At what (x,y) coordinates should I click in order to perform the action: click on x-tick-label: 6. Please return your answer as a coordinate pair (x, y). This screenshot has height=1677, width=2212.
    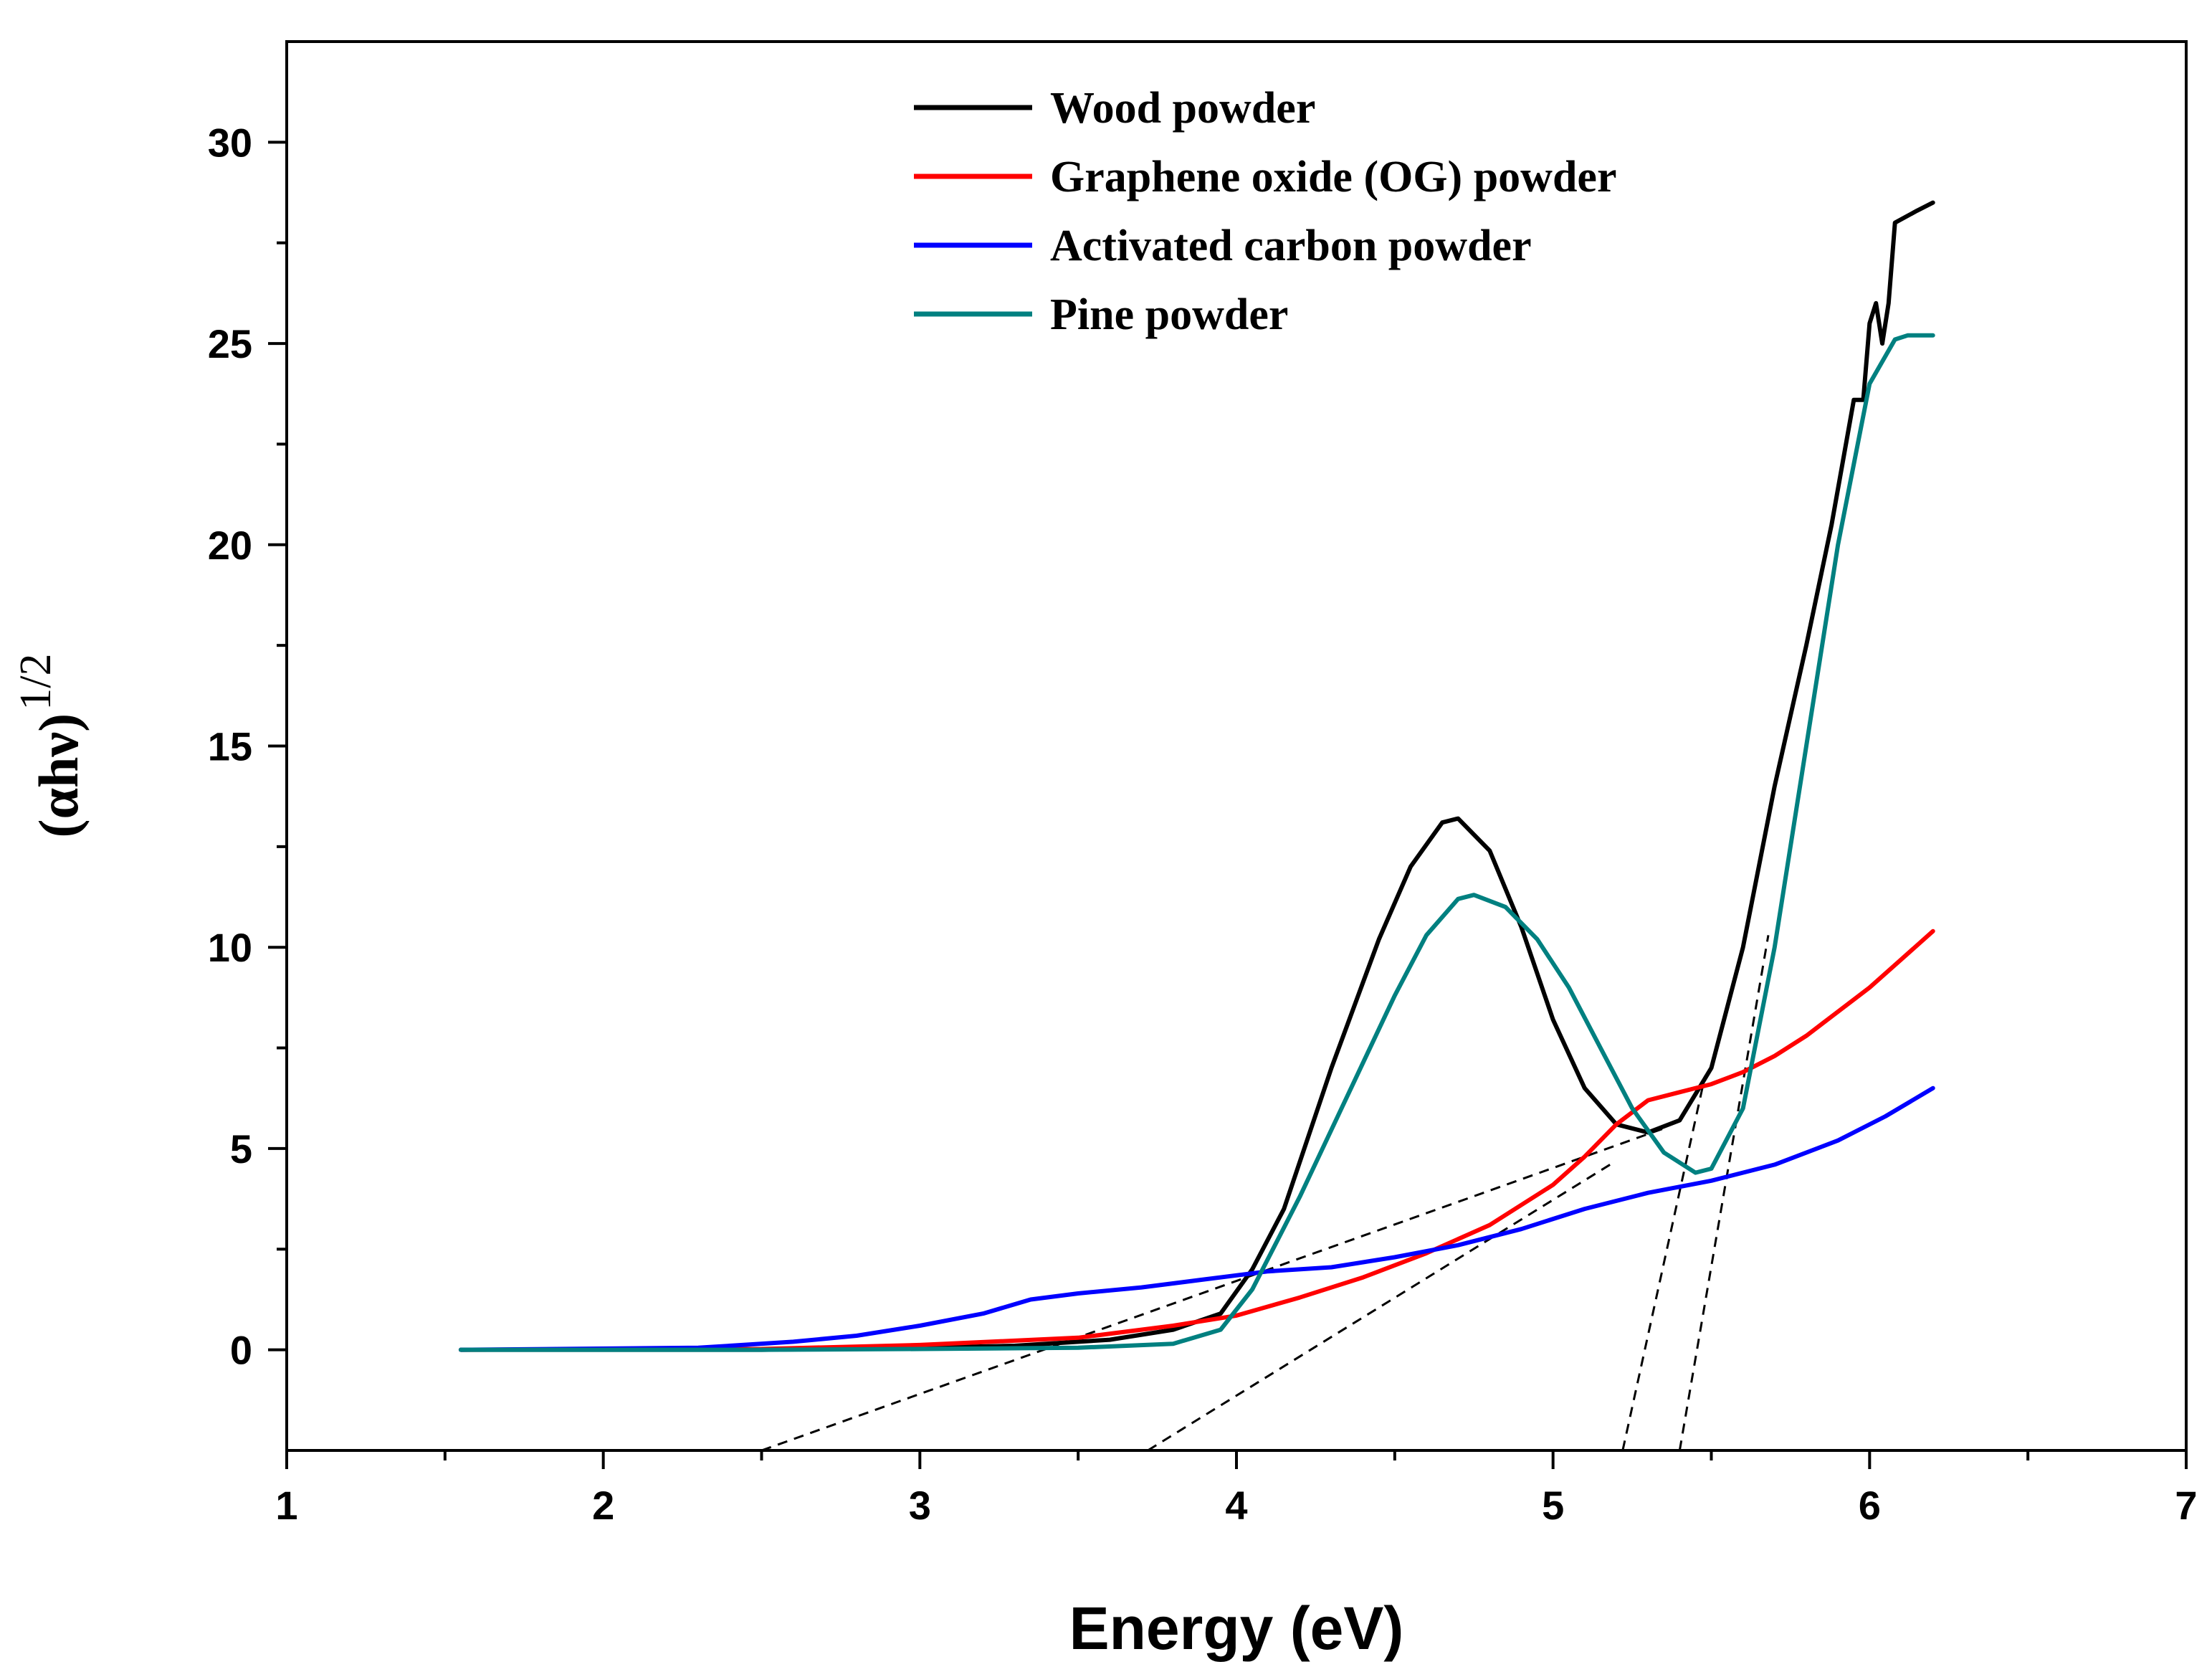
    Looking at the image, I should click on (1870, 1506).